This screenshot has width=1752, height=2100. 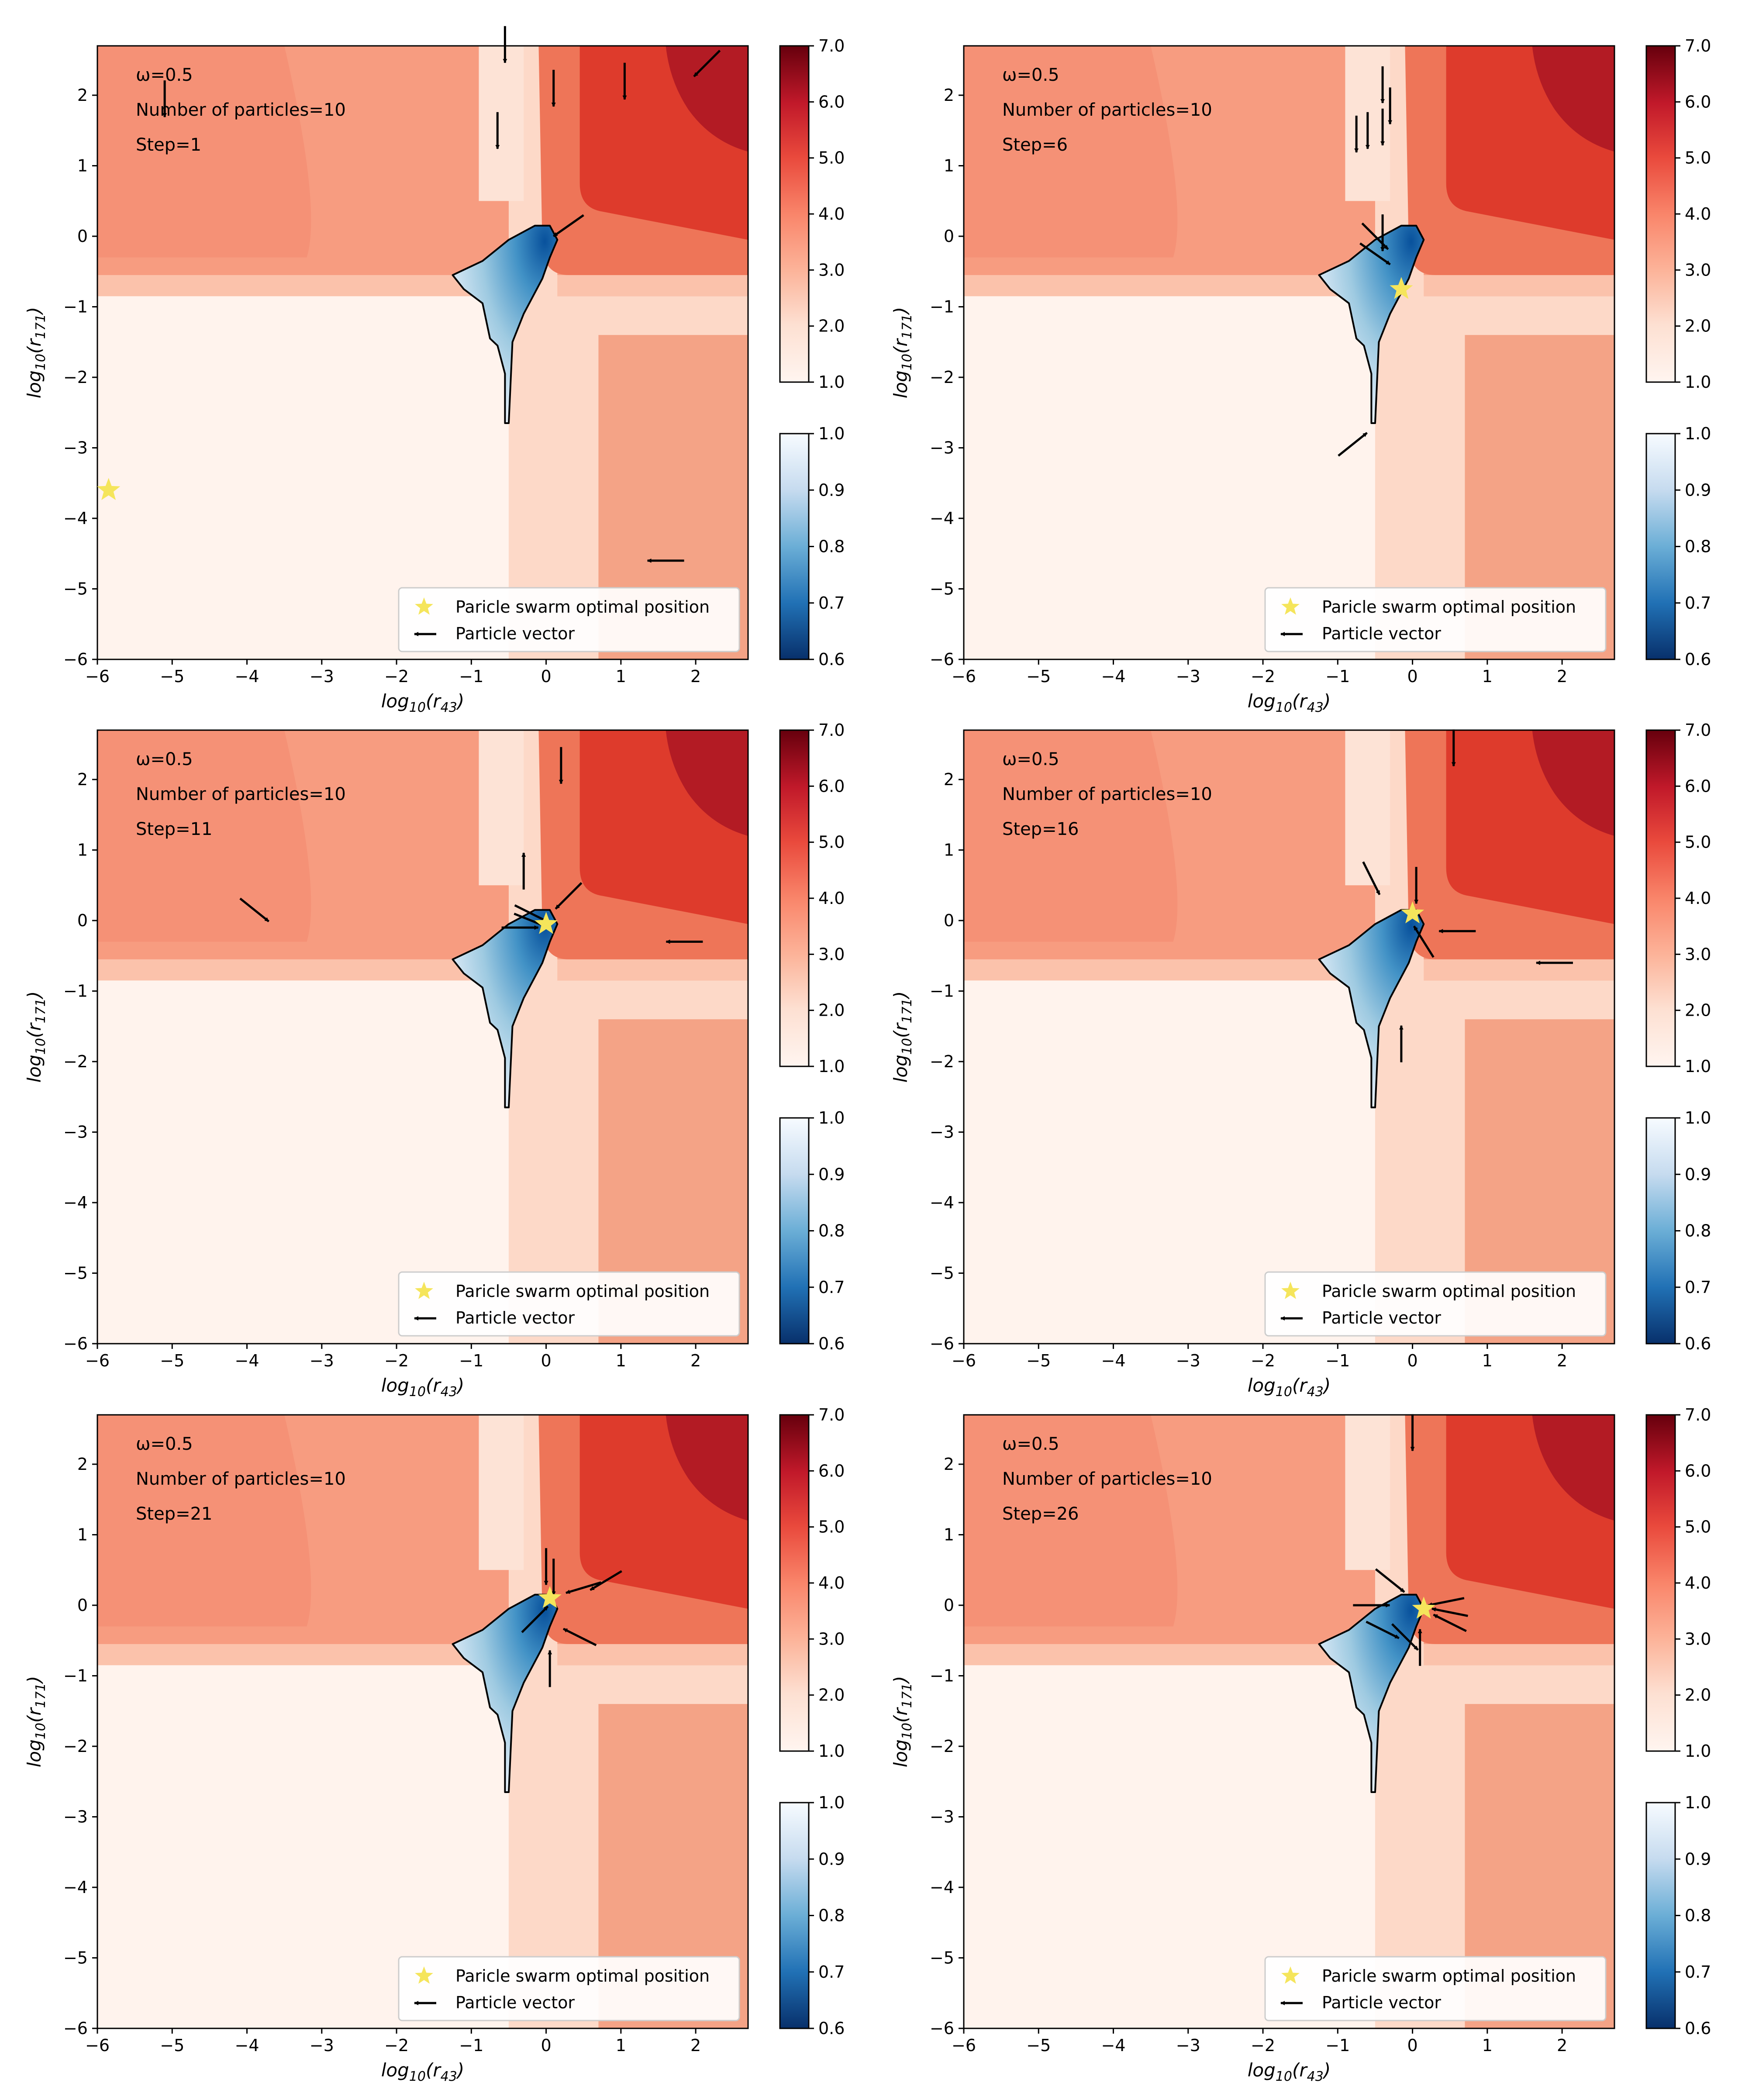 I want to click on annotation-text: Step=26, so click(x=1040, y=1514).